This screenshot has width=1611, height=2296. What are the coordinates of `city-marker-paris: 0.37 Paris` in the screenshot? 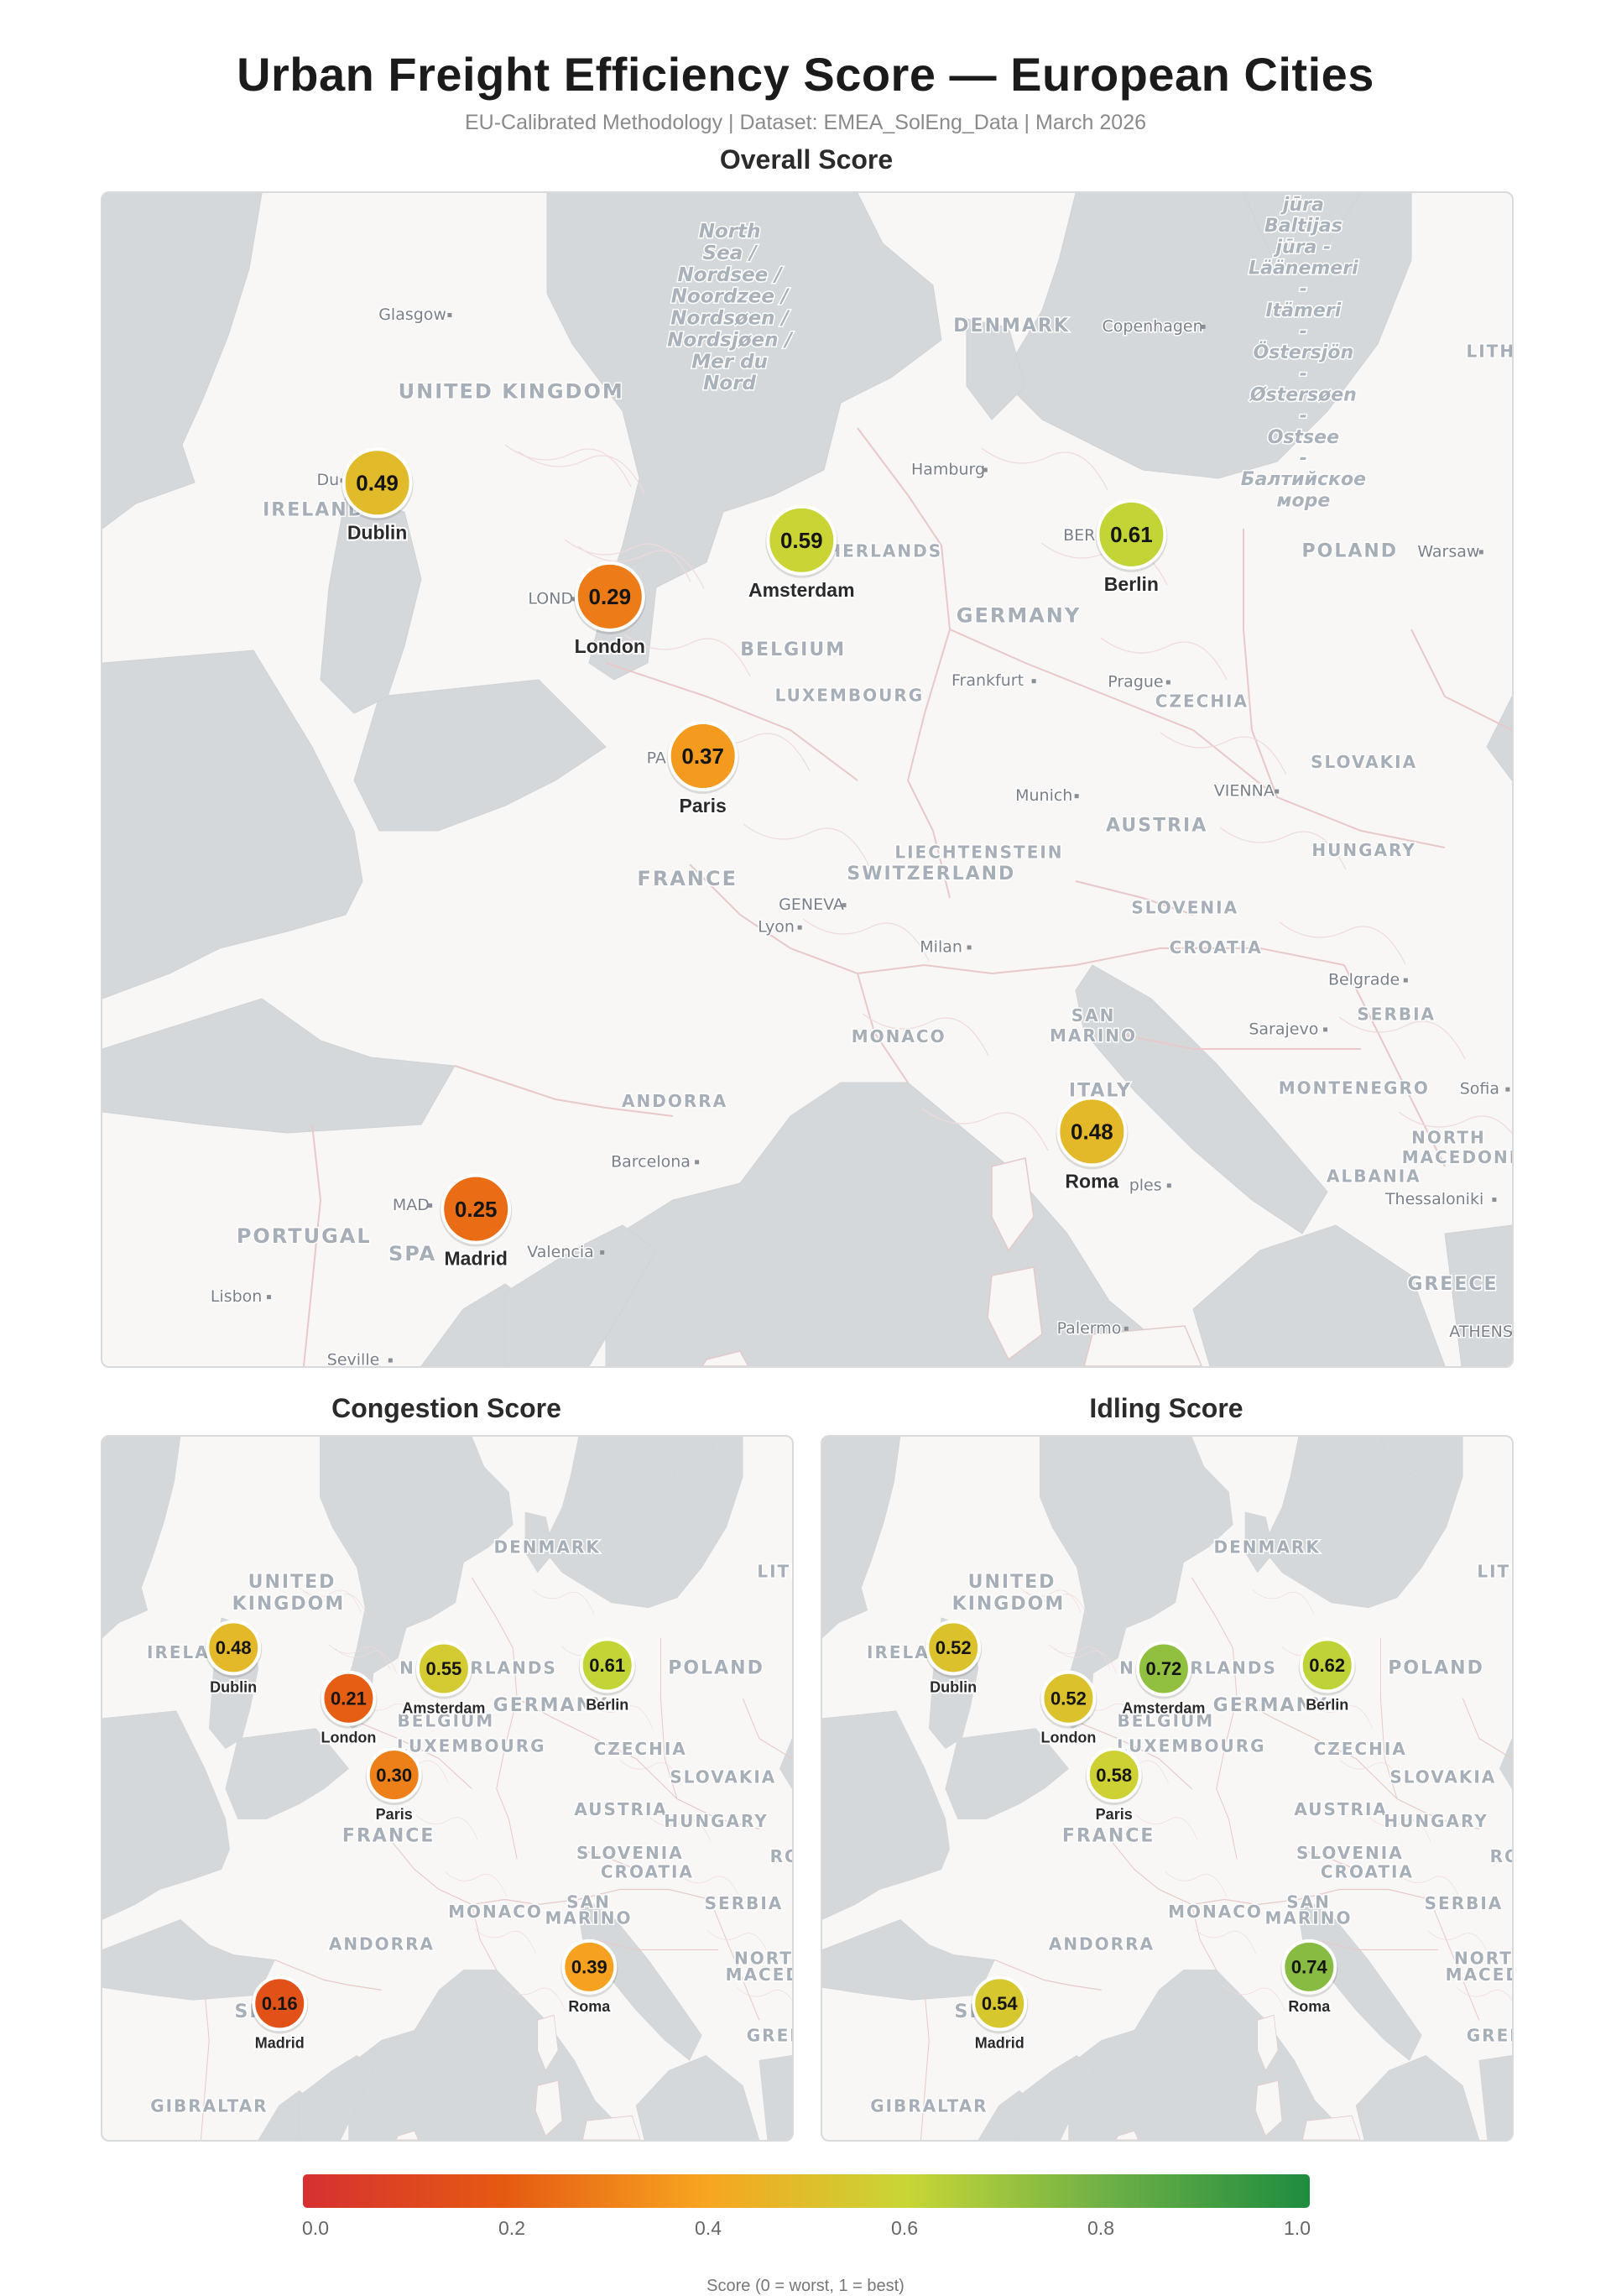 It's located at (702, 769).